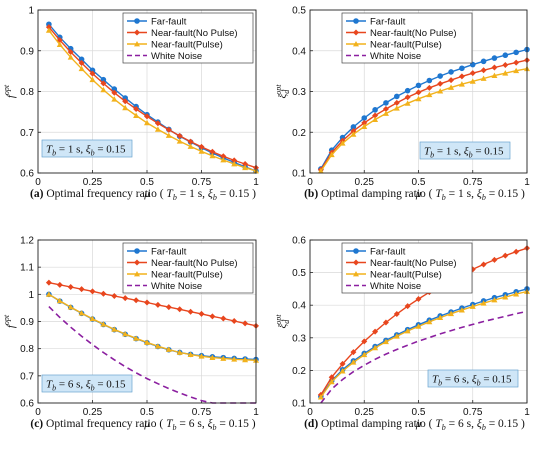  I want to click on series-far-fault, so click(424, 109).